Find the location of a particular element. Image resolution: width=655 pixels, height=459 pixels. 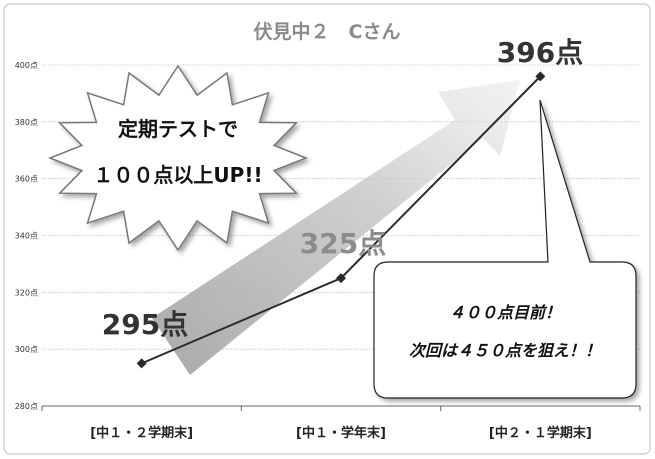

data-label-1: 325点 is located at coordinates (343, 243).